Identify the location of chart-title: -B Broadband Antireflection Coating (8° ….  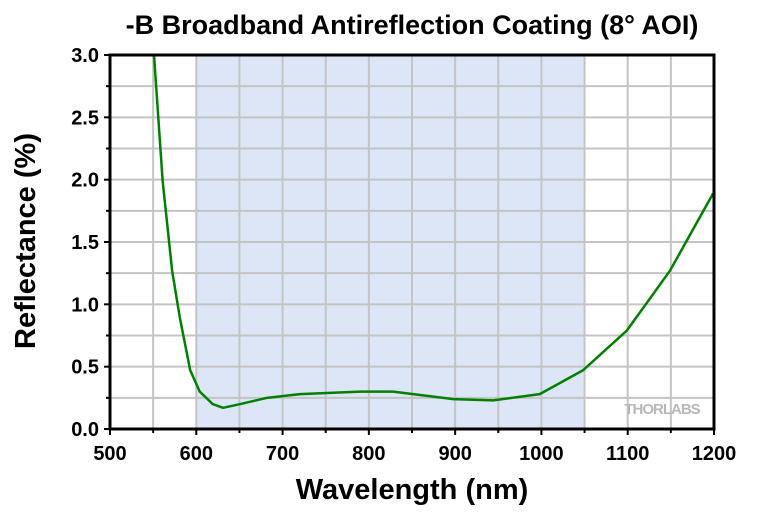
(412, 25).